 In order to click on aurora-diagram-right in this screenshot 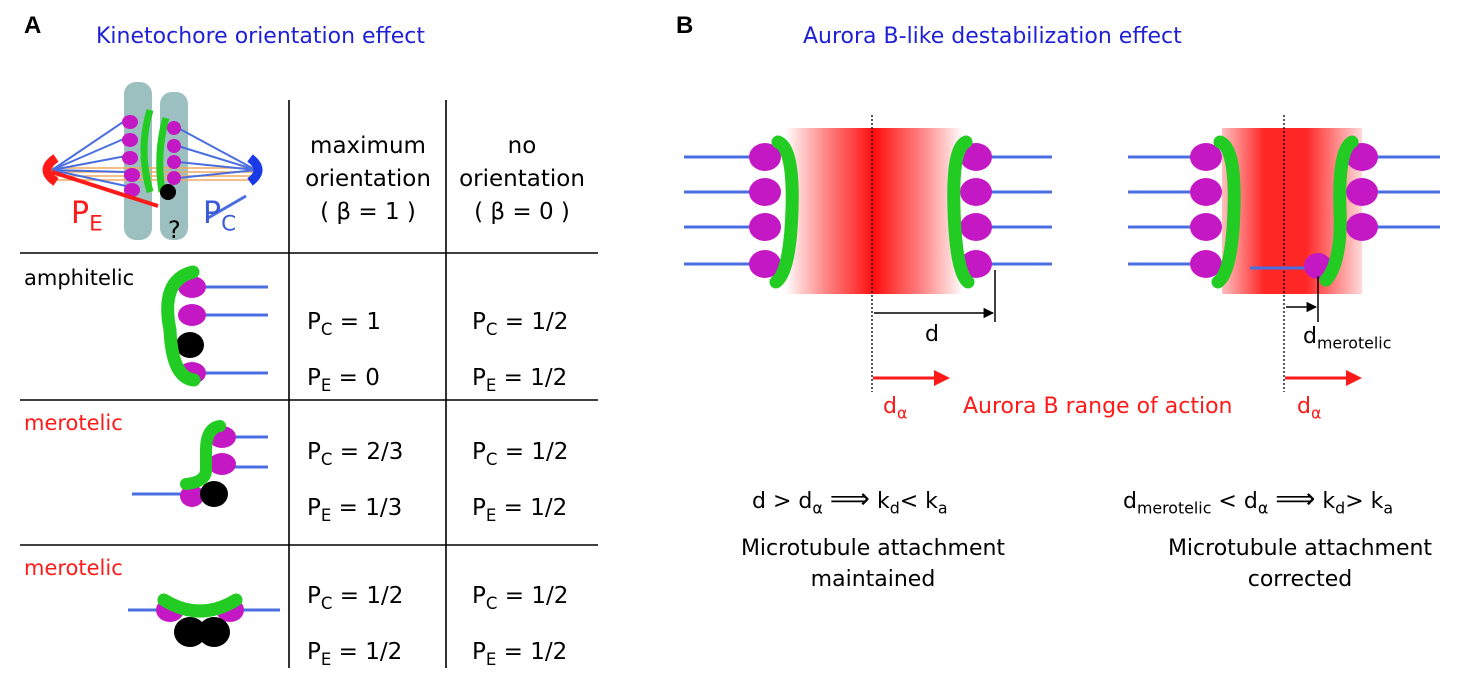, I will do `click(1284, 253)`.